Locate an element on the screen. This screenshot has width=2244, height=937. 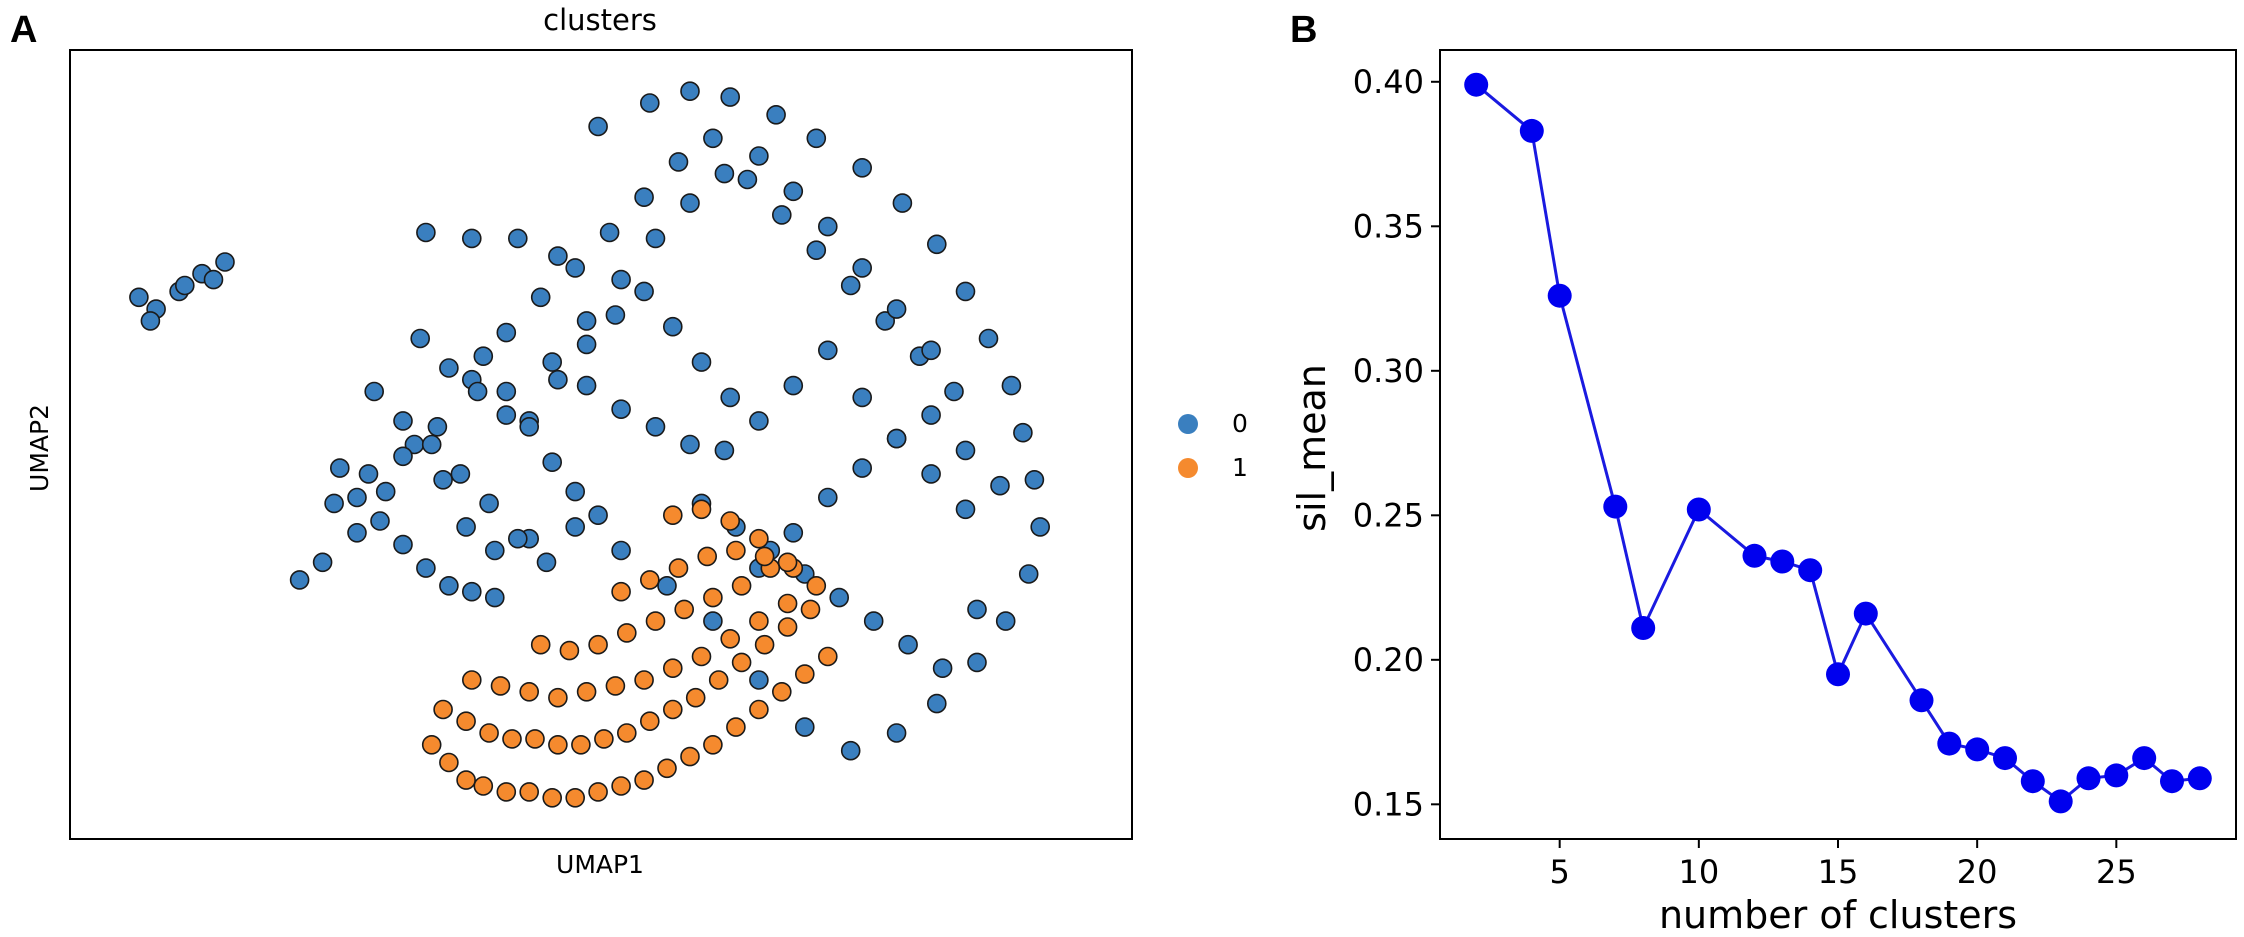
line-x-axis-label: number of clusters is located at coordinates (1838, 915).